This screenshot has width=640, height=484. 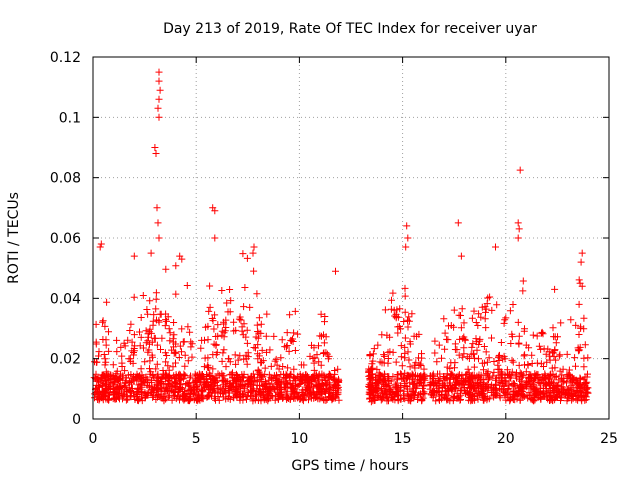 I want to click on y-axis-label: ROTI / TECUs, so click(x=14, y=238).